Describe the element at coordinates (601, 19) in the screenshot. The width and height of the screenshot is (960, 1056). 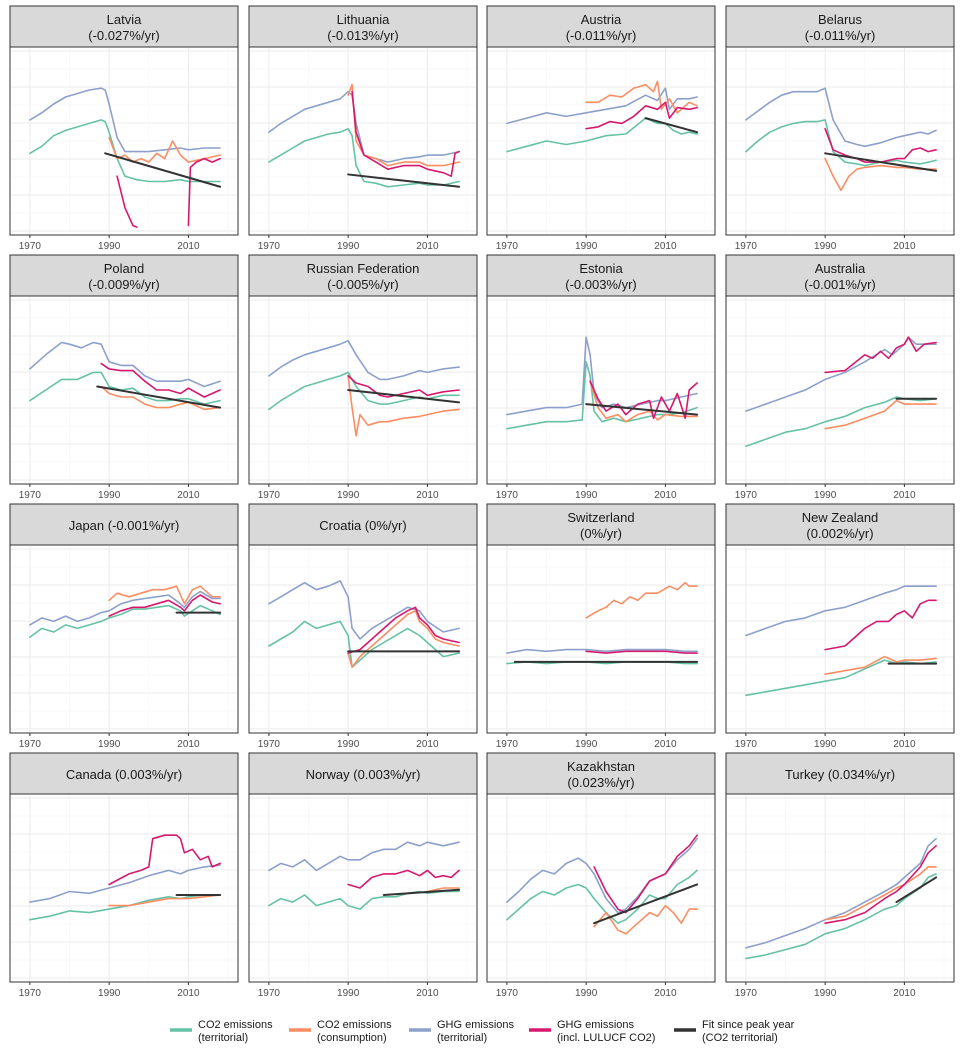
I see `panel-title: Austria` at that location.